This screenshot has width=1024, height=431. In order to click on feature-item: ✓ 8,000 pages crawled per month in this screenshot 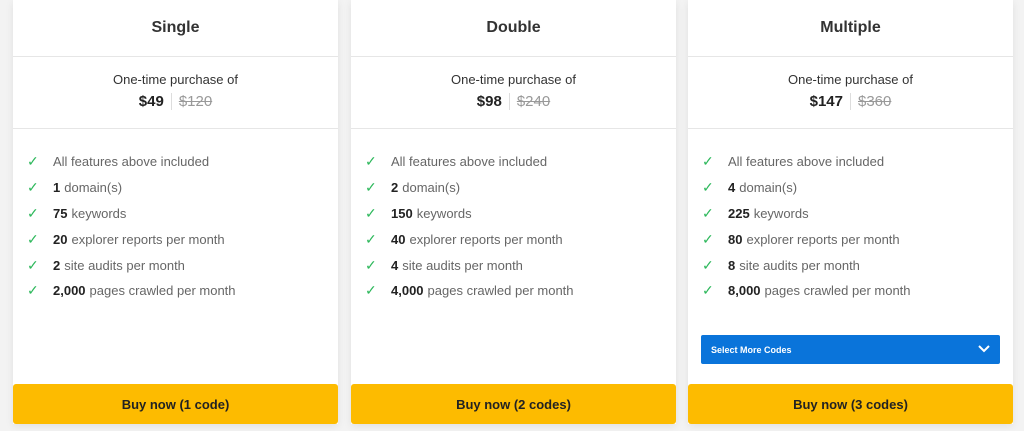, I will do `click(857, 291)`.